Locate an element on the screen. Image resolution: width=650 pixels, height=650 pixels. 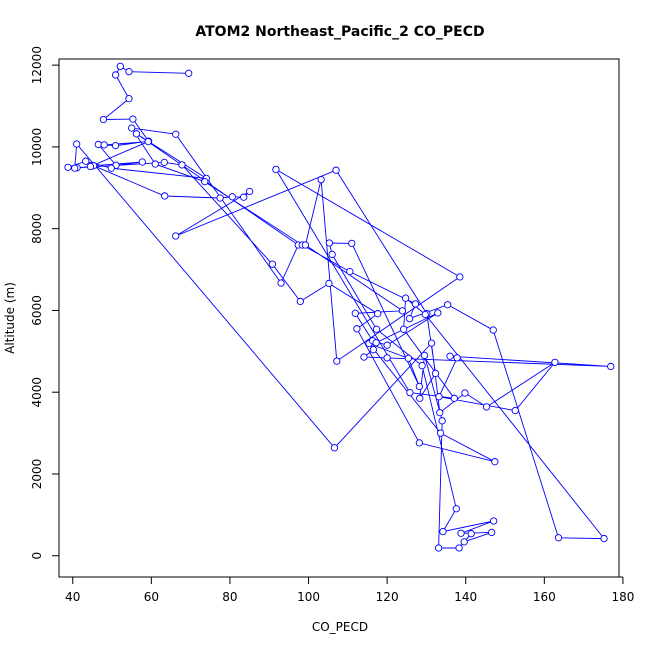
y-axis-label: Altitude (m) is located at coordinates (10, 318).